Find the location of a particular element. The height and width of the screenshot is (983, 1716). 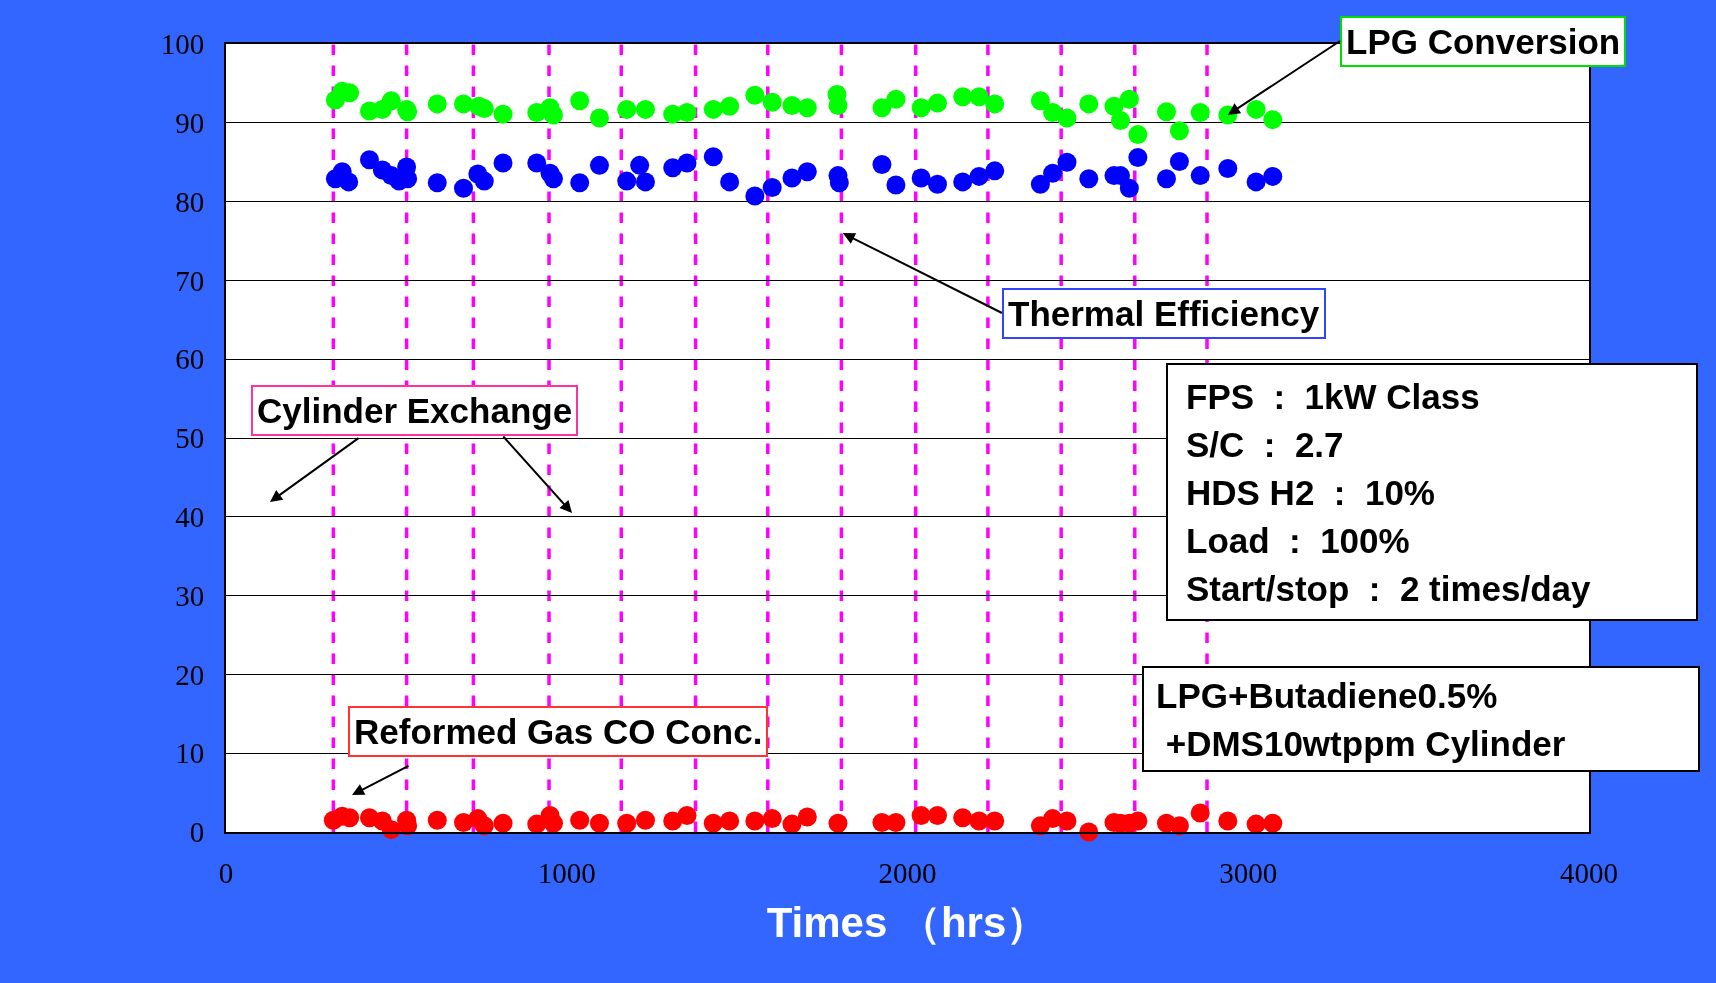

annotation: Cylinder Exchange is located at coordinates (415, 410).